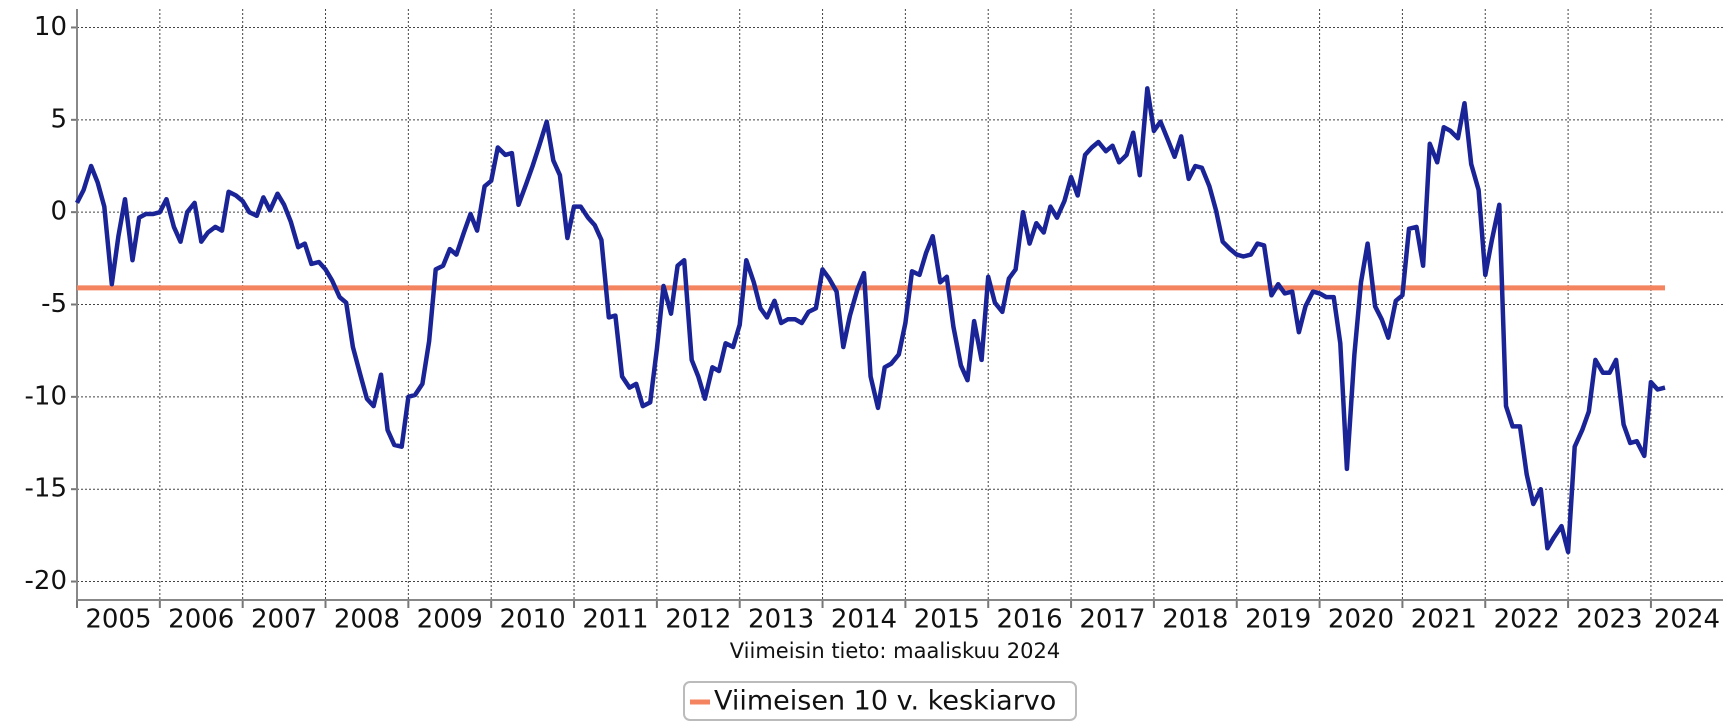 Image resolution: width=1725 pixels, height=722 pixels. I want to click on x-tick-label: 2007, so click(284, 620).